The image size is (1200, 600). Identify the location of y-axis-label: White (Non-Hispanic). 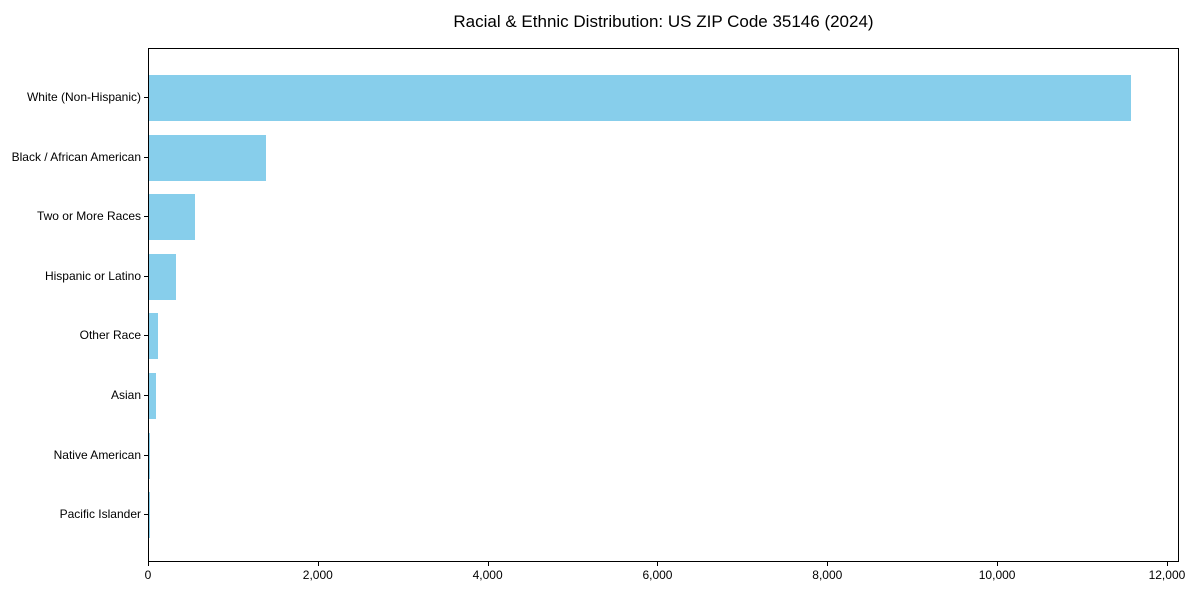
(83, 97).